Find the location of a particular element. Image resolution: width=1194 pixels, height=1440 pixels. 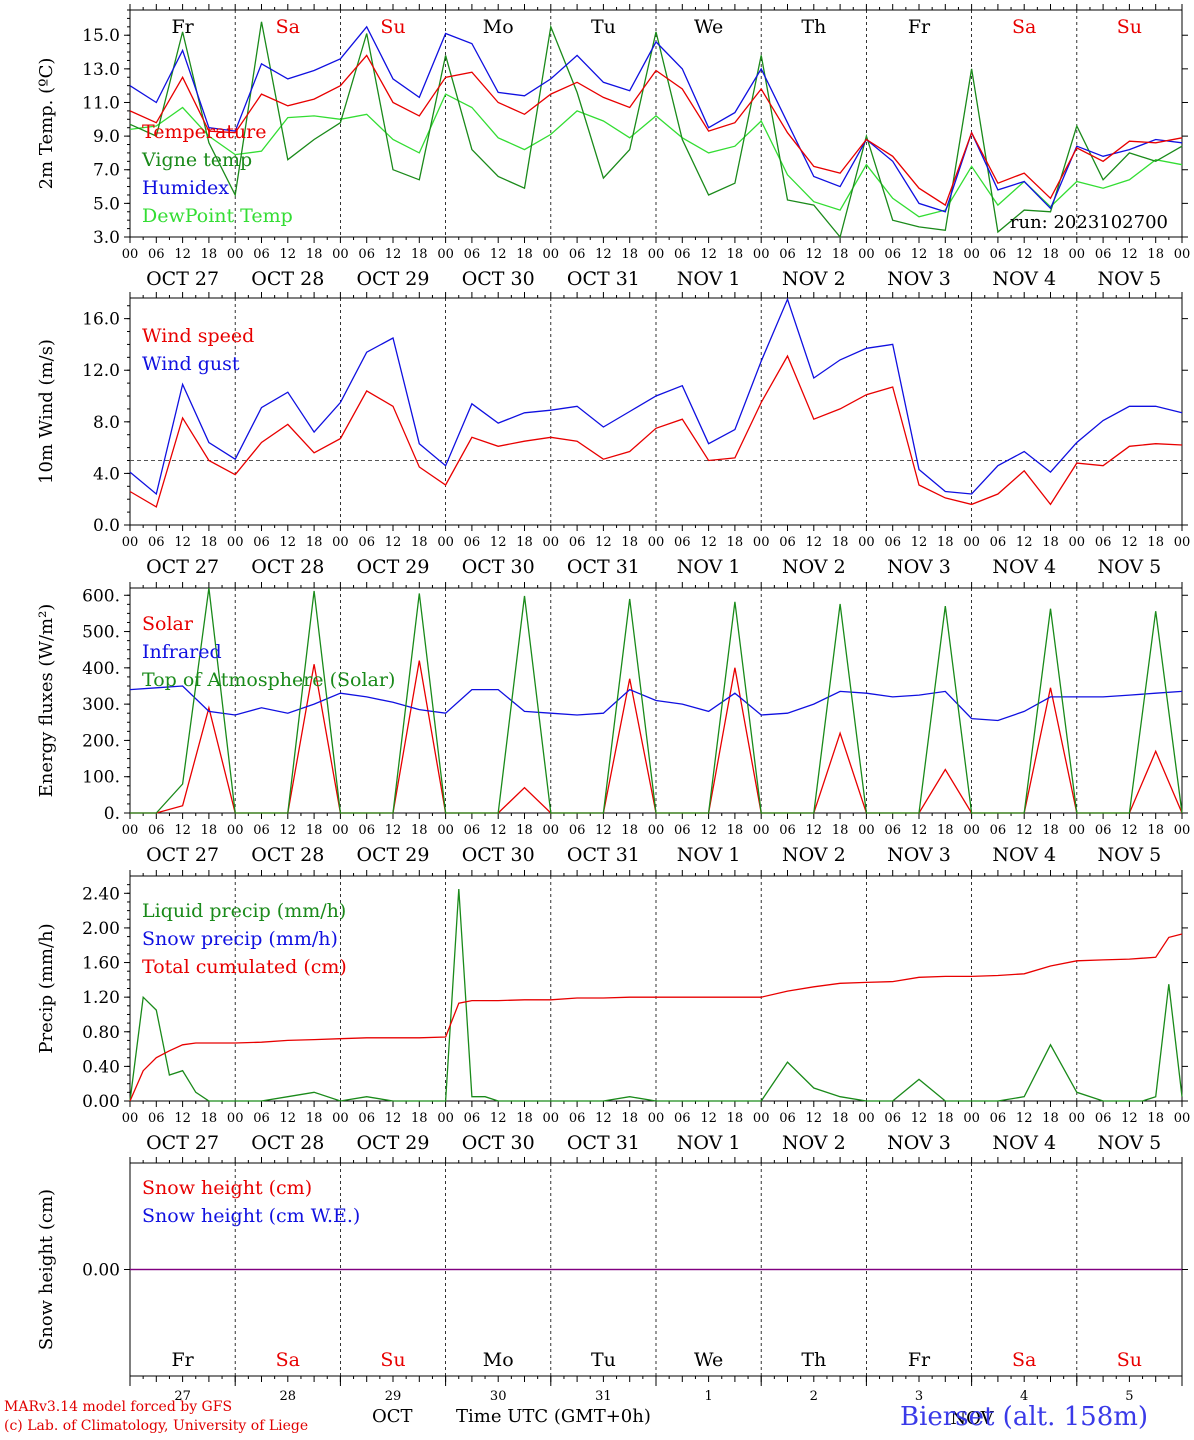

y-axis-label: Precip (mm/h) is located at coordinates (46, 988).